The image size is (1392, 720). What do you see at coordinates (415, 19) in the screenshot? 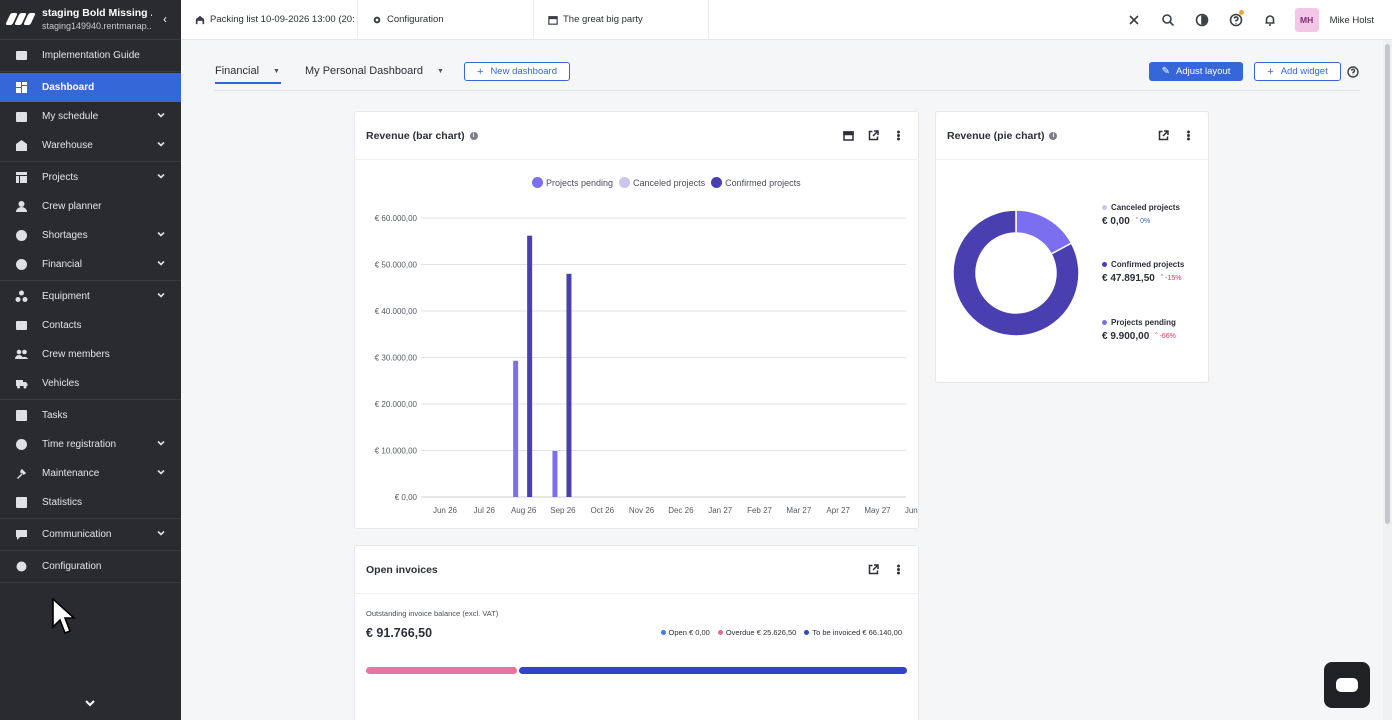
I see `tab-label: Configuration` at bounding box center [415, 19].